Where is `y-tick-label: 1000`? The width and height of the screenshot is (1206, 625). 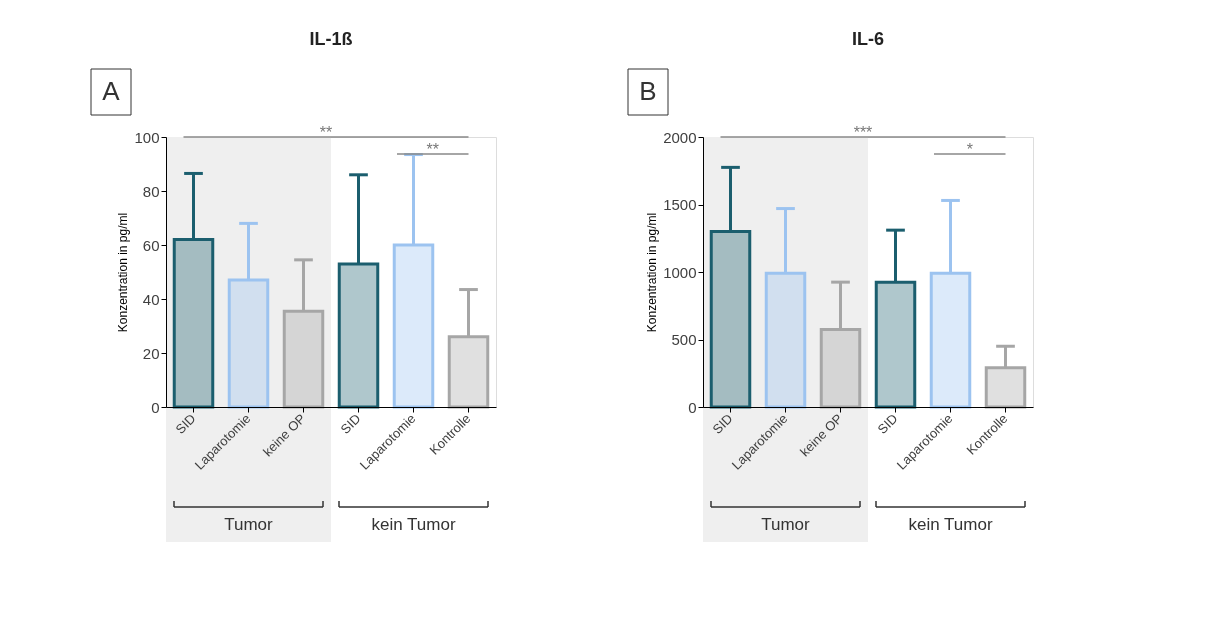 y-tick-label: 1000 is located at coordinates (680, 272).